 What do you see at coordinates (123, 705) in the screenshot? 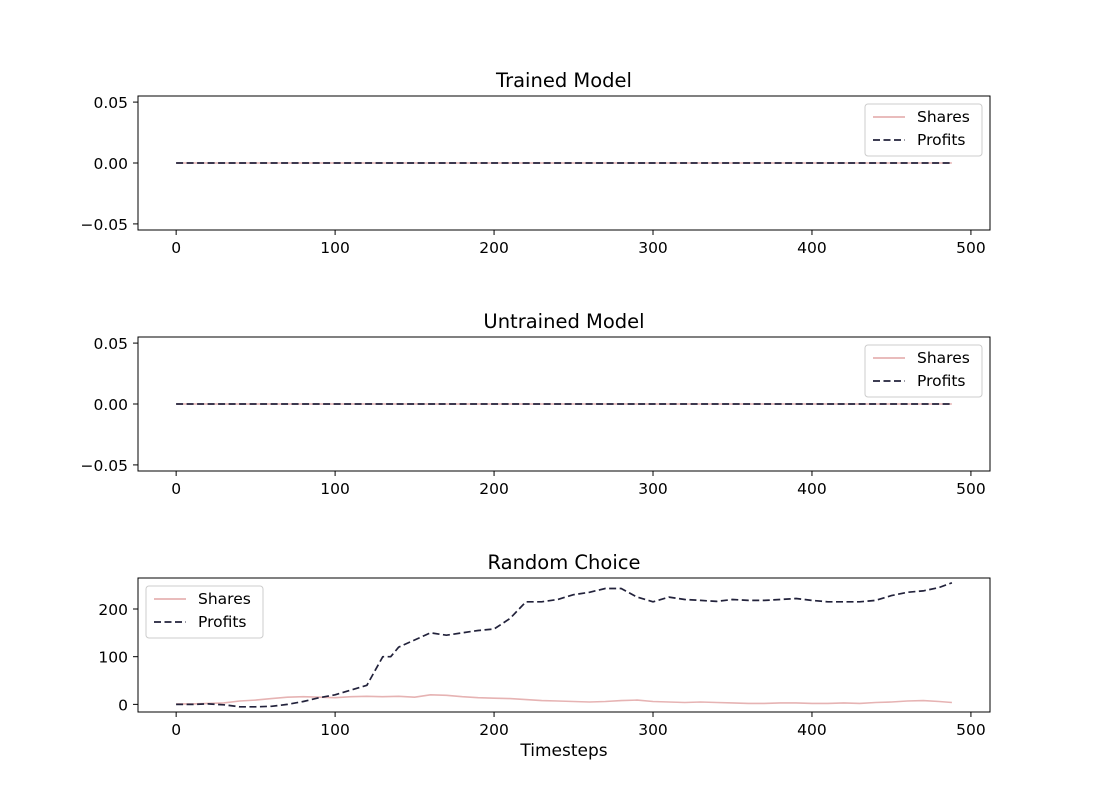
I see `y-tick-label: 0` at bounding box center [123, 705].